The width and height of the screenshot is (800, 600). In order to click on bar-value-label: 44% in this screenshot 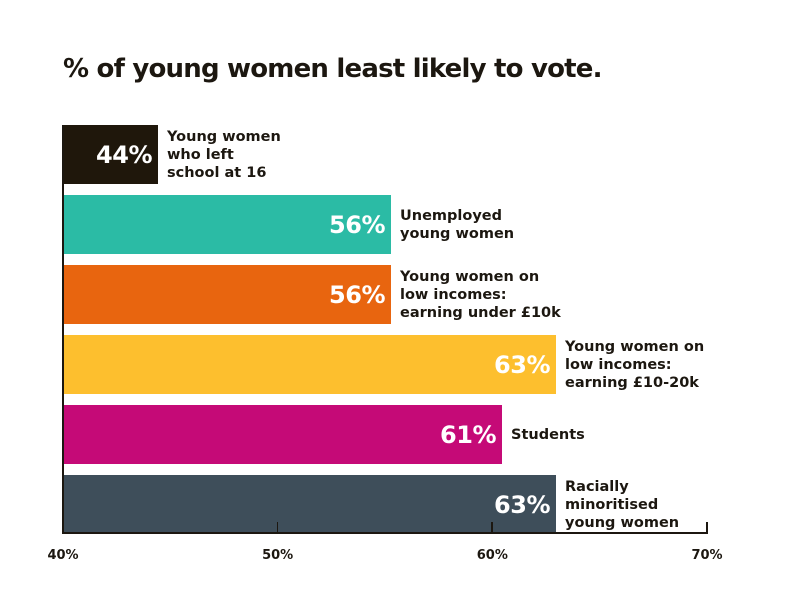, I will do `click(124, 155)`.